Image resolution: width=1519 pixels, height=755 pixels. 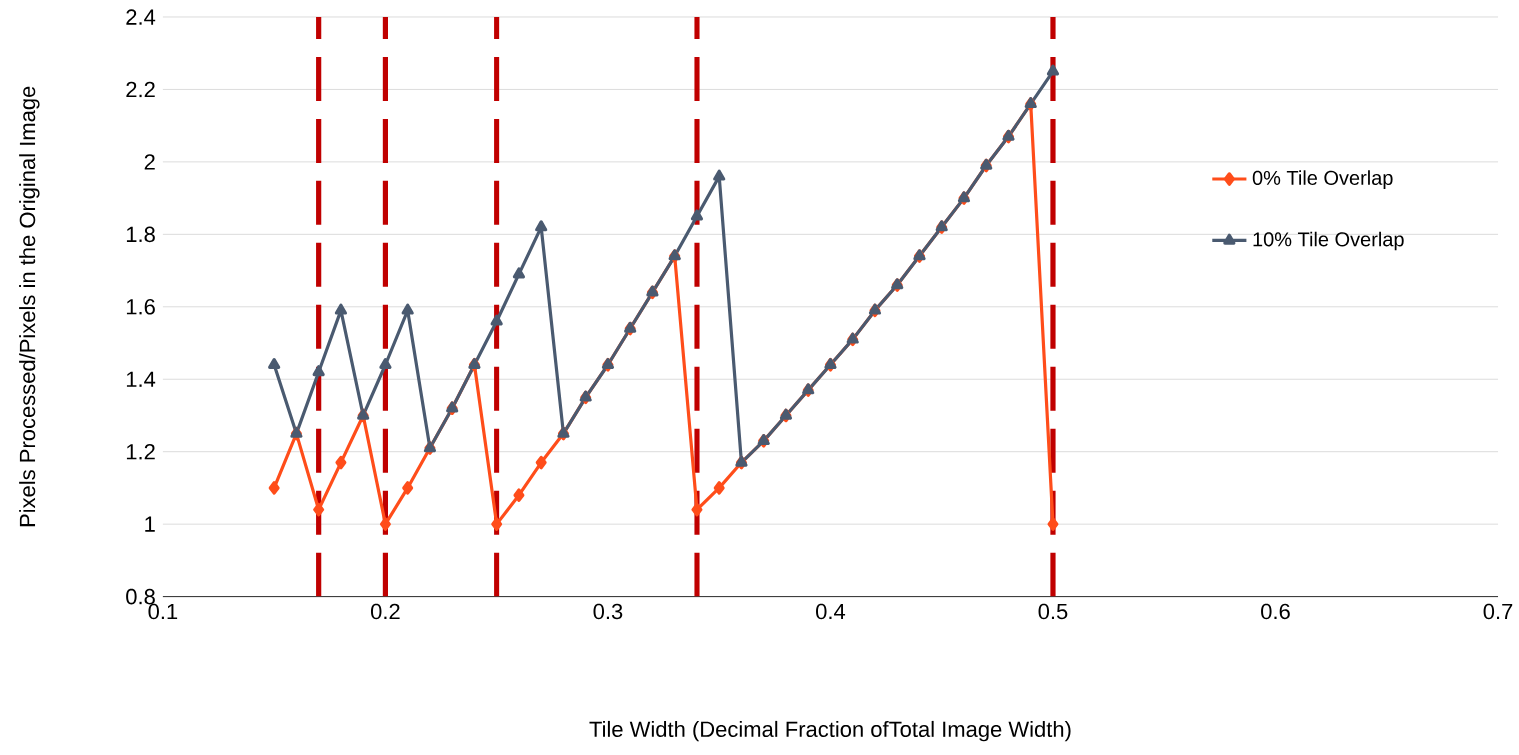 What do you see at coordinates (140, 90) in the screenshot?
I see `y-tick-label: 2.2` at bounding box center [140, 90].